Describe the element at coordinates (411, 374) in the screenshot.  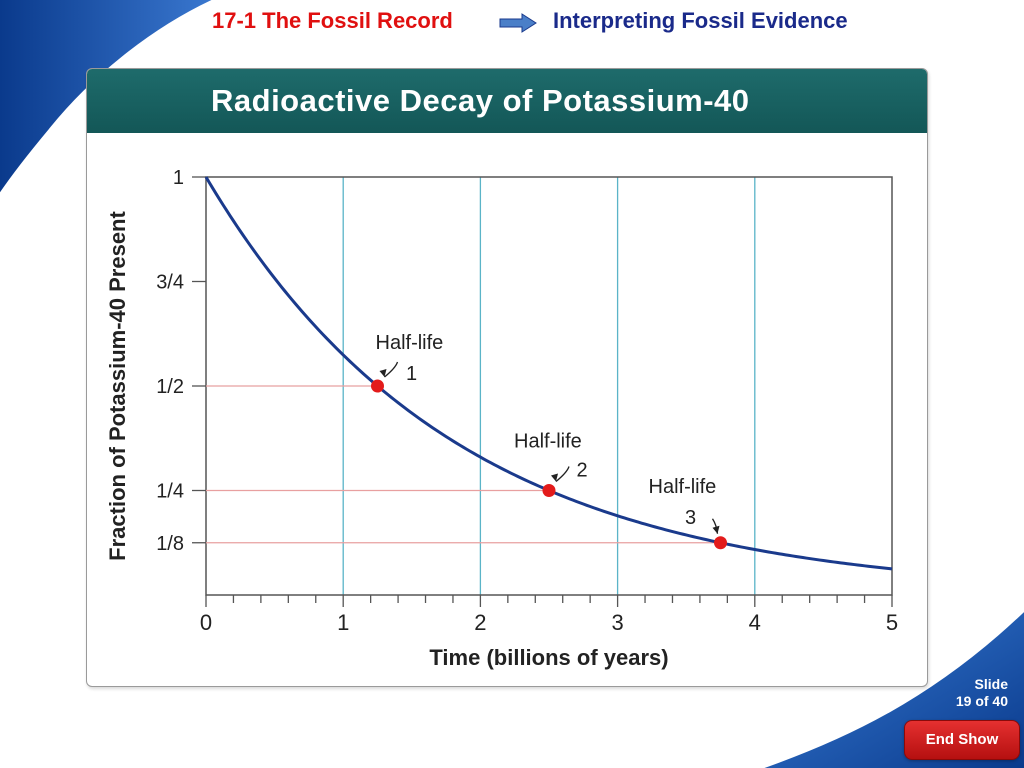
I see `half-life-number: 1` at that location.